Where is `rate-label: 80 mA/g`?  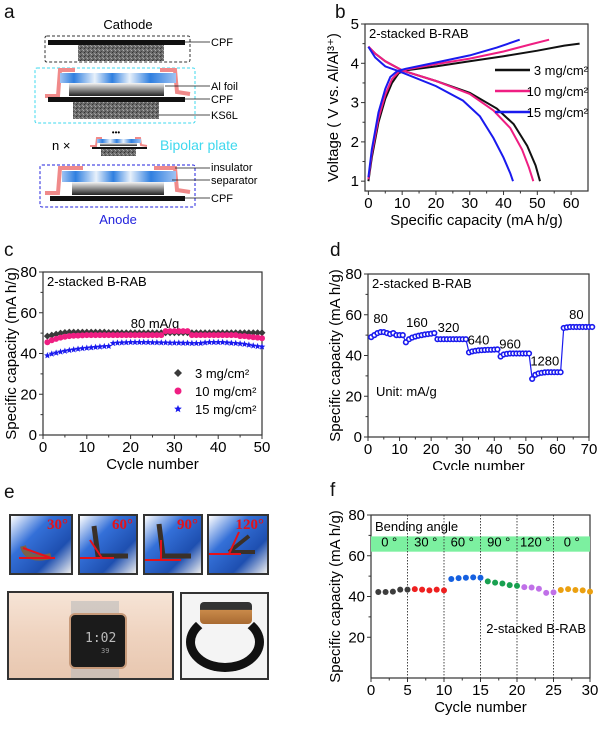 rate-label: 80 mA/g is located at coordinates (155, 323).